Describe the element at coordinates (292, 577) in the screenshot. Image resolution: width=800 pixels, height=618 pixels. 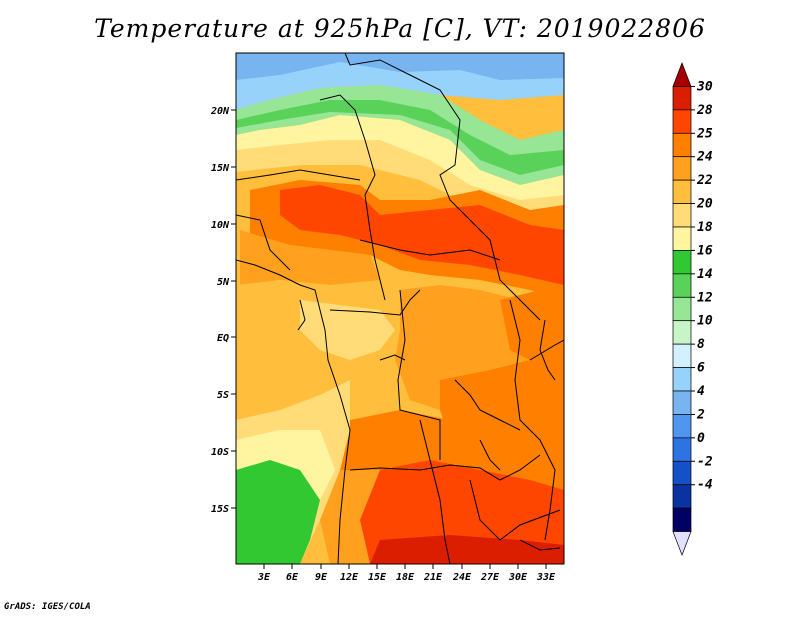
I see `lon-tick-label: 6E` at that location.